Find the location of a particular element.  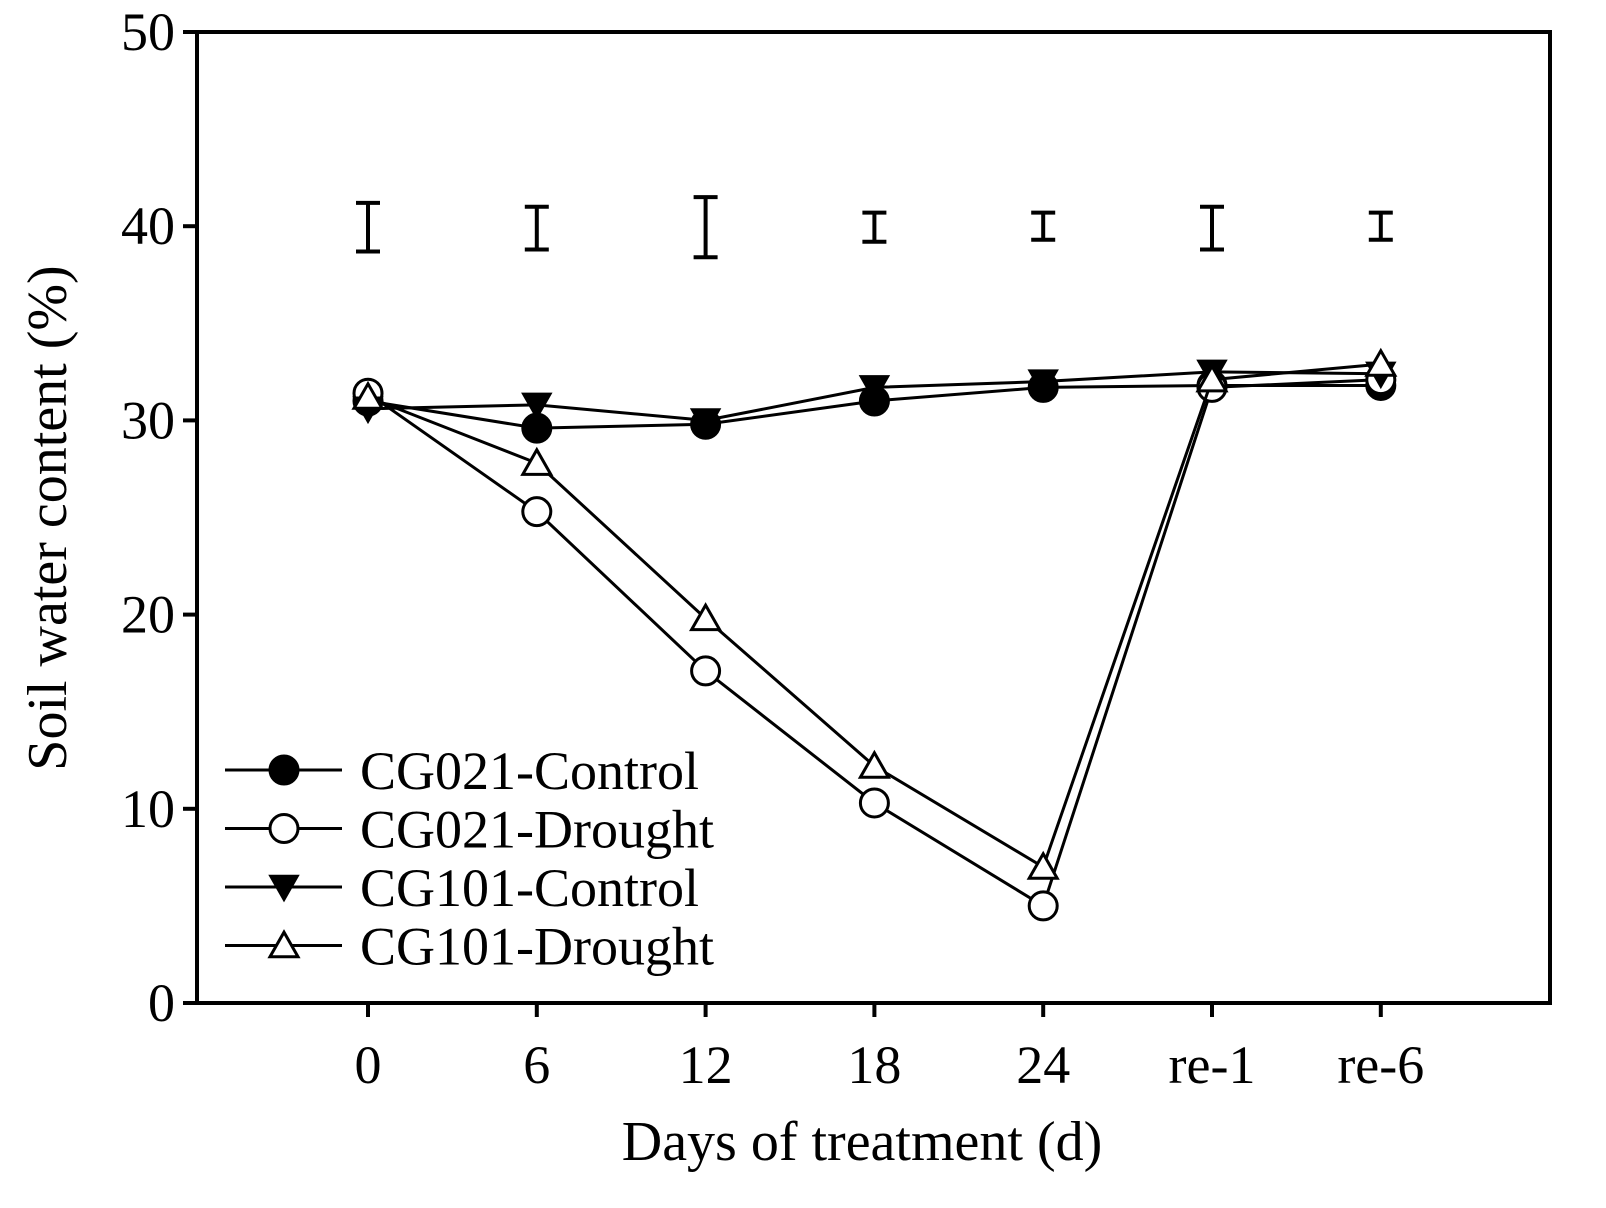

legend-item: CG021-Control is located at coordinates (462, 771).